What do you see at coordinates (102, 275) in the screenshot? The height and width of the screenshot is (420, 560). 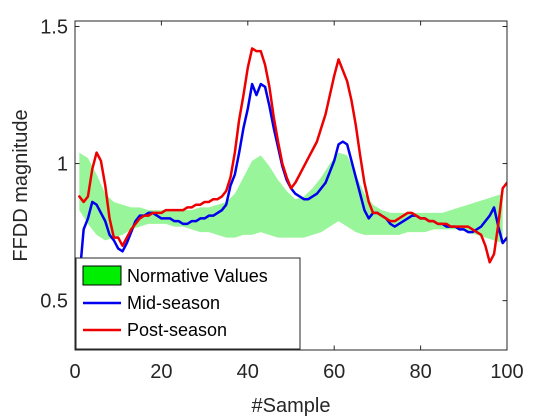 I see `legend-swatch-normative` at bounding box center [102, 275].